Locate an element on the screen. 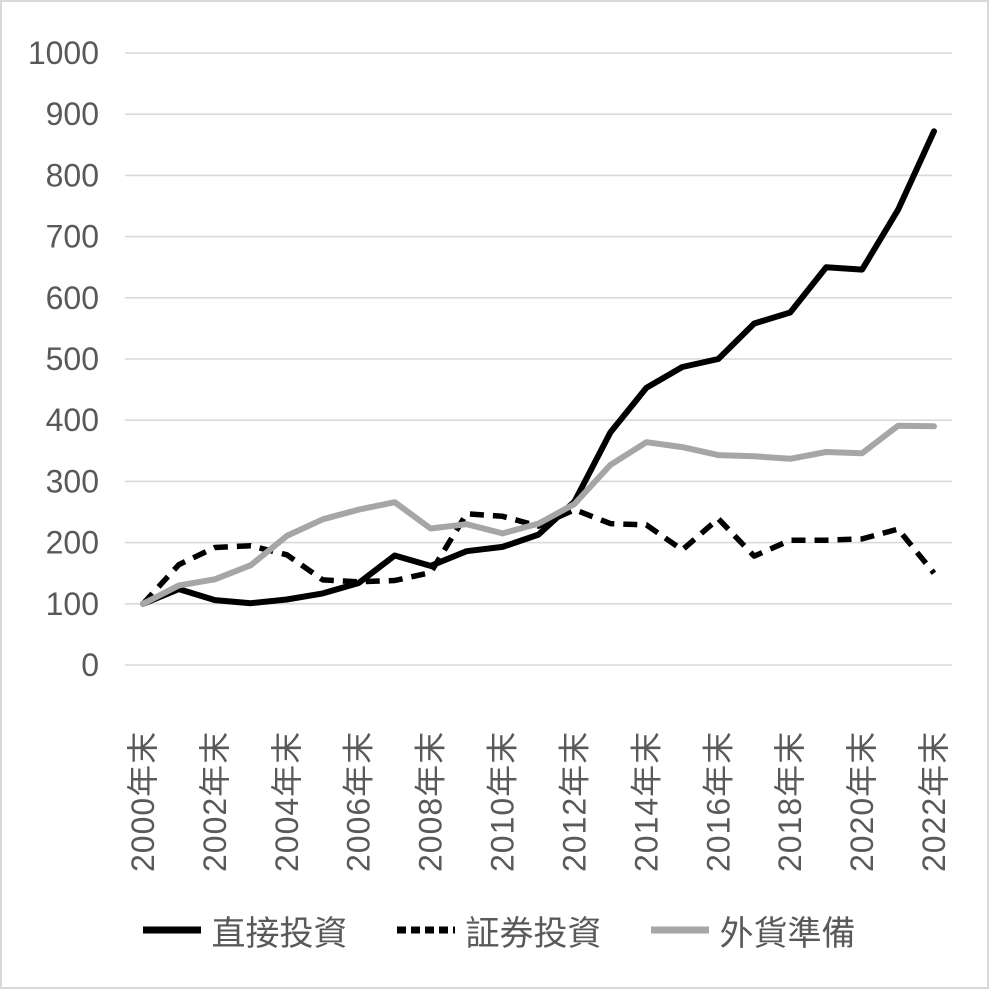 This screenshot has height=993, width=993. x-axis-label: 2010年末 is located at coordinates (503, 801).